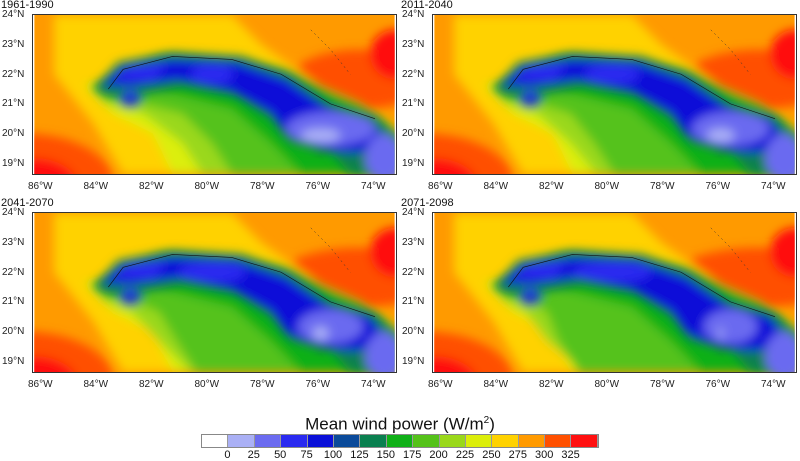 The width and height of the screenshot is (800, 461). I want to click on colorbar-label: 275, so click(517, 455).